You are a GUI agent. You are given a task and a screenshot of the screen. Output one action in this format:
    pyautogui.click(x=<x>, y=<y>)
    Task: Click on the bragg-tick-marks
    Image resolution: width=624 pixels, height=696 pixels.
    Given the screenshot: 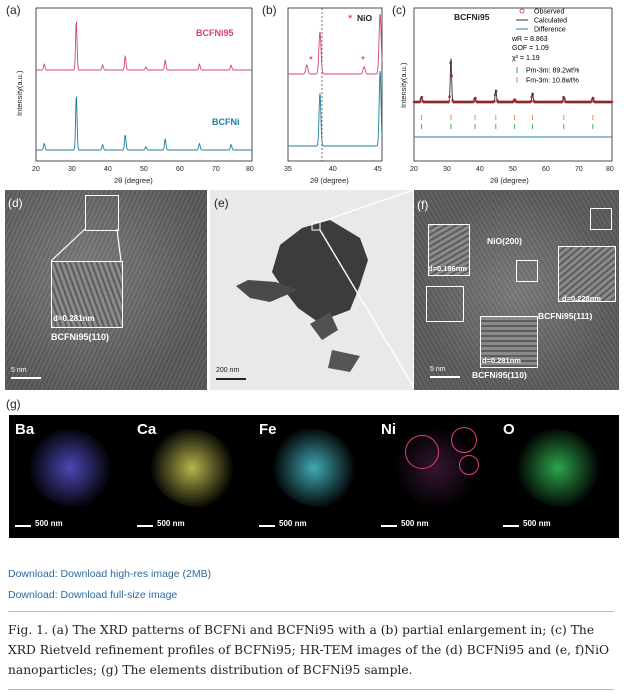 What is the action you would take?
    pyautogui.click(x=507, y=122)
    